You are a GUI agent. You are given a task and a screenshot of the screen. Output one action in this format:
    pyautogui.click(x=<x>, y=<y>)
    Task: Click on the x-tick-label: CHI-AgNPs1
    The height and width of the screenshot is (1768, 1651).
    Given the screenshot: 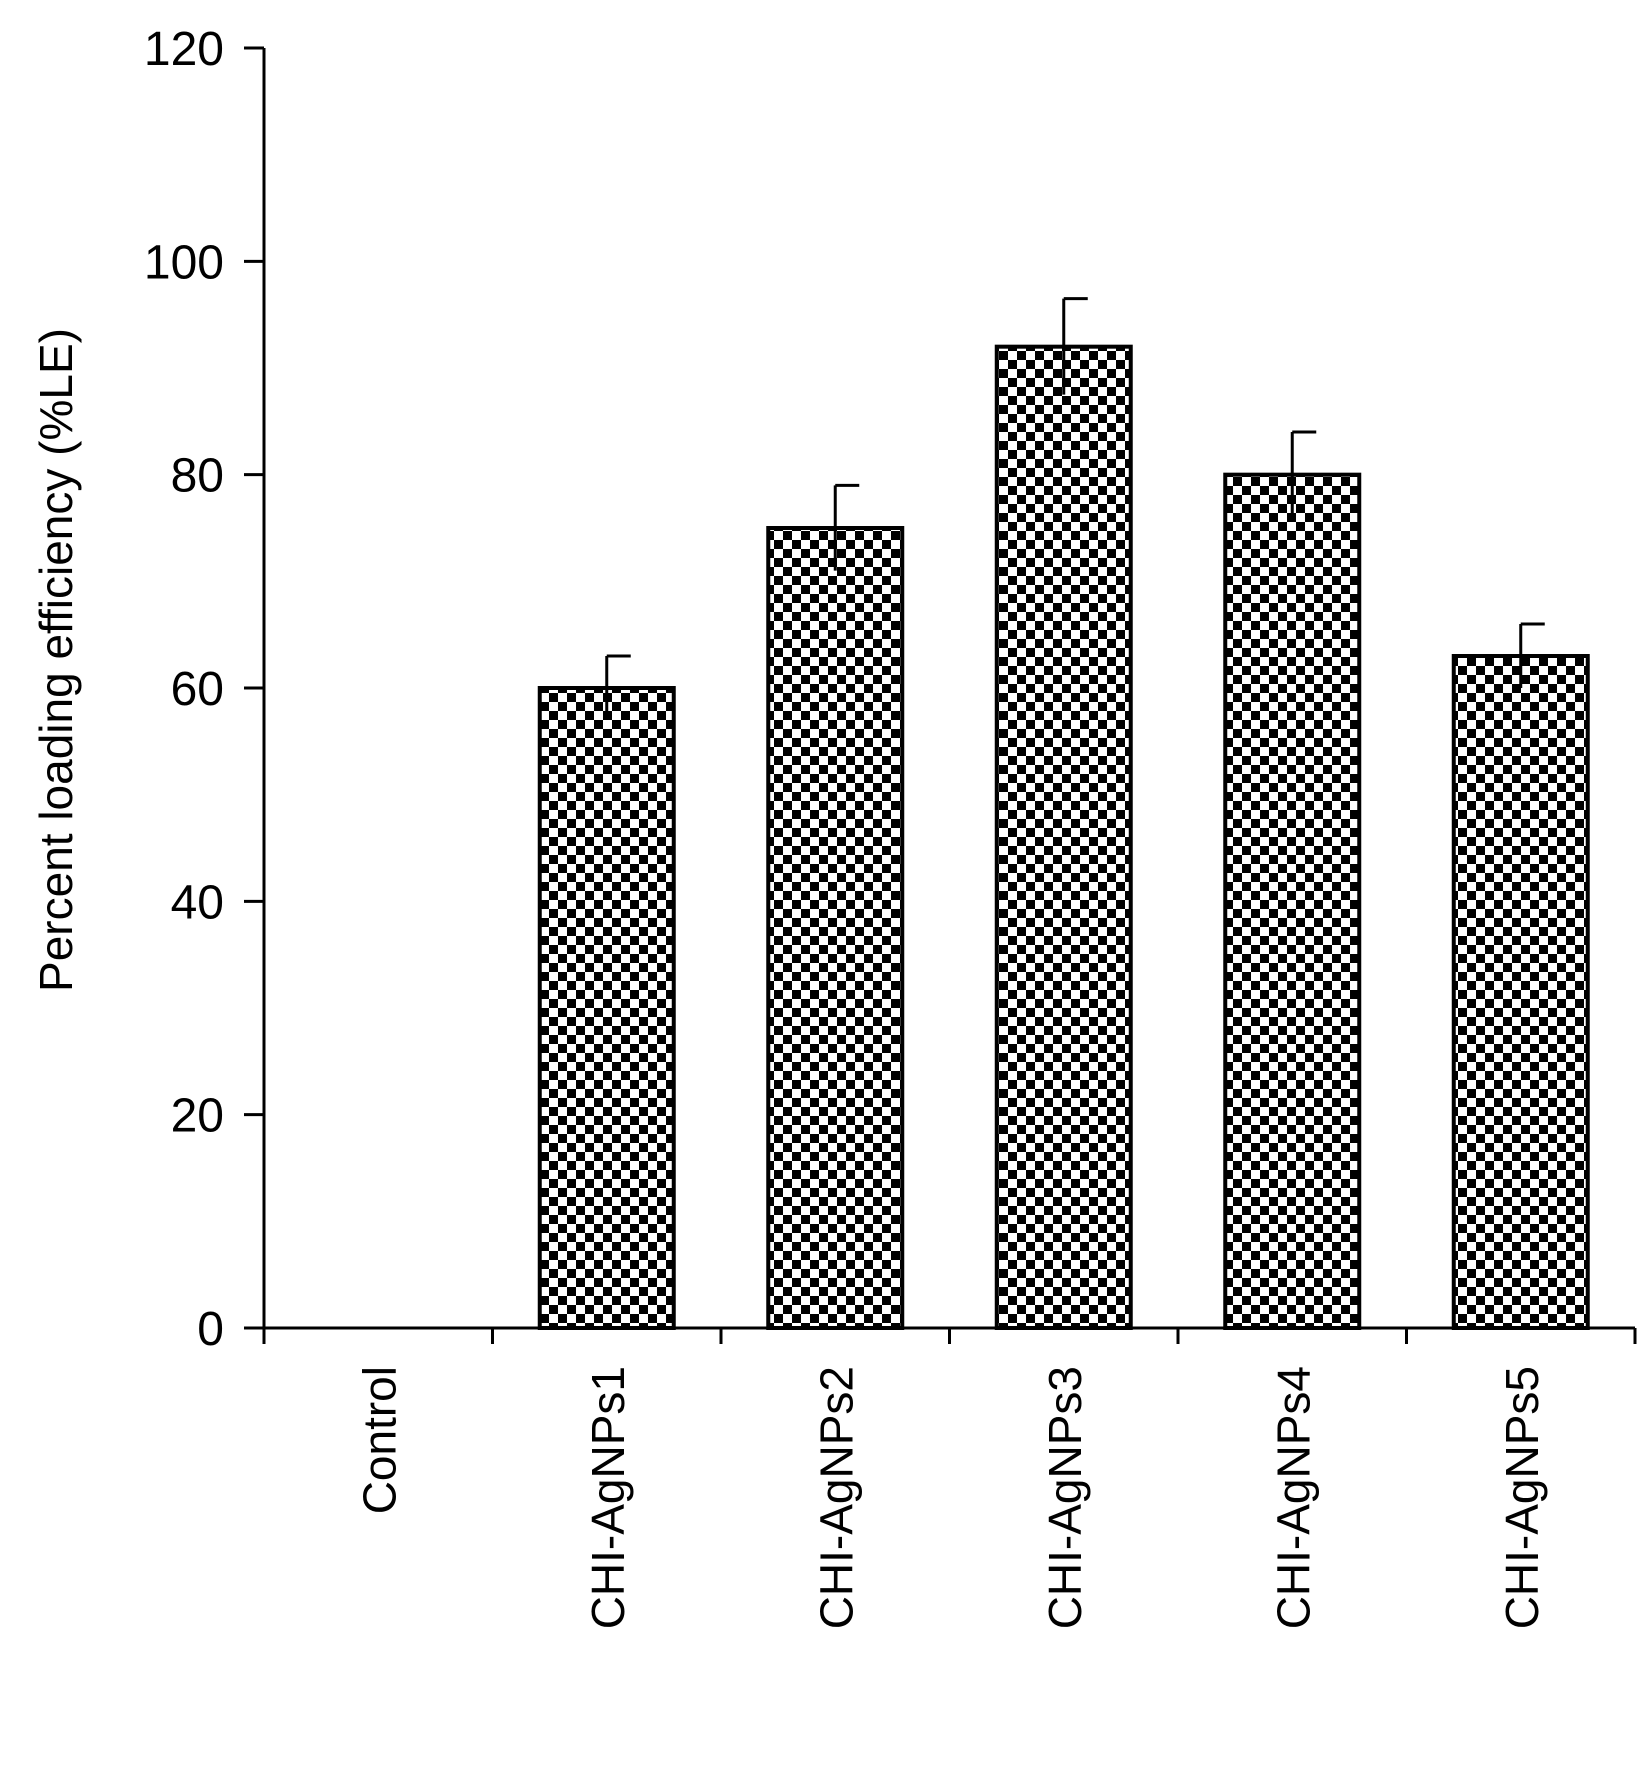 What is the action you would take?
    pyautogui.click(x=608, y=1497)
    